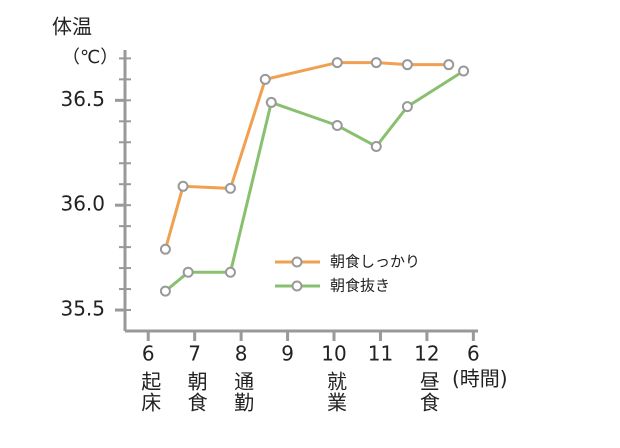 The image size is (620, 448). I want to click on x-note: 起床, so click(150, 392).